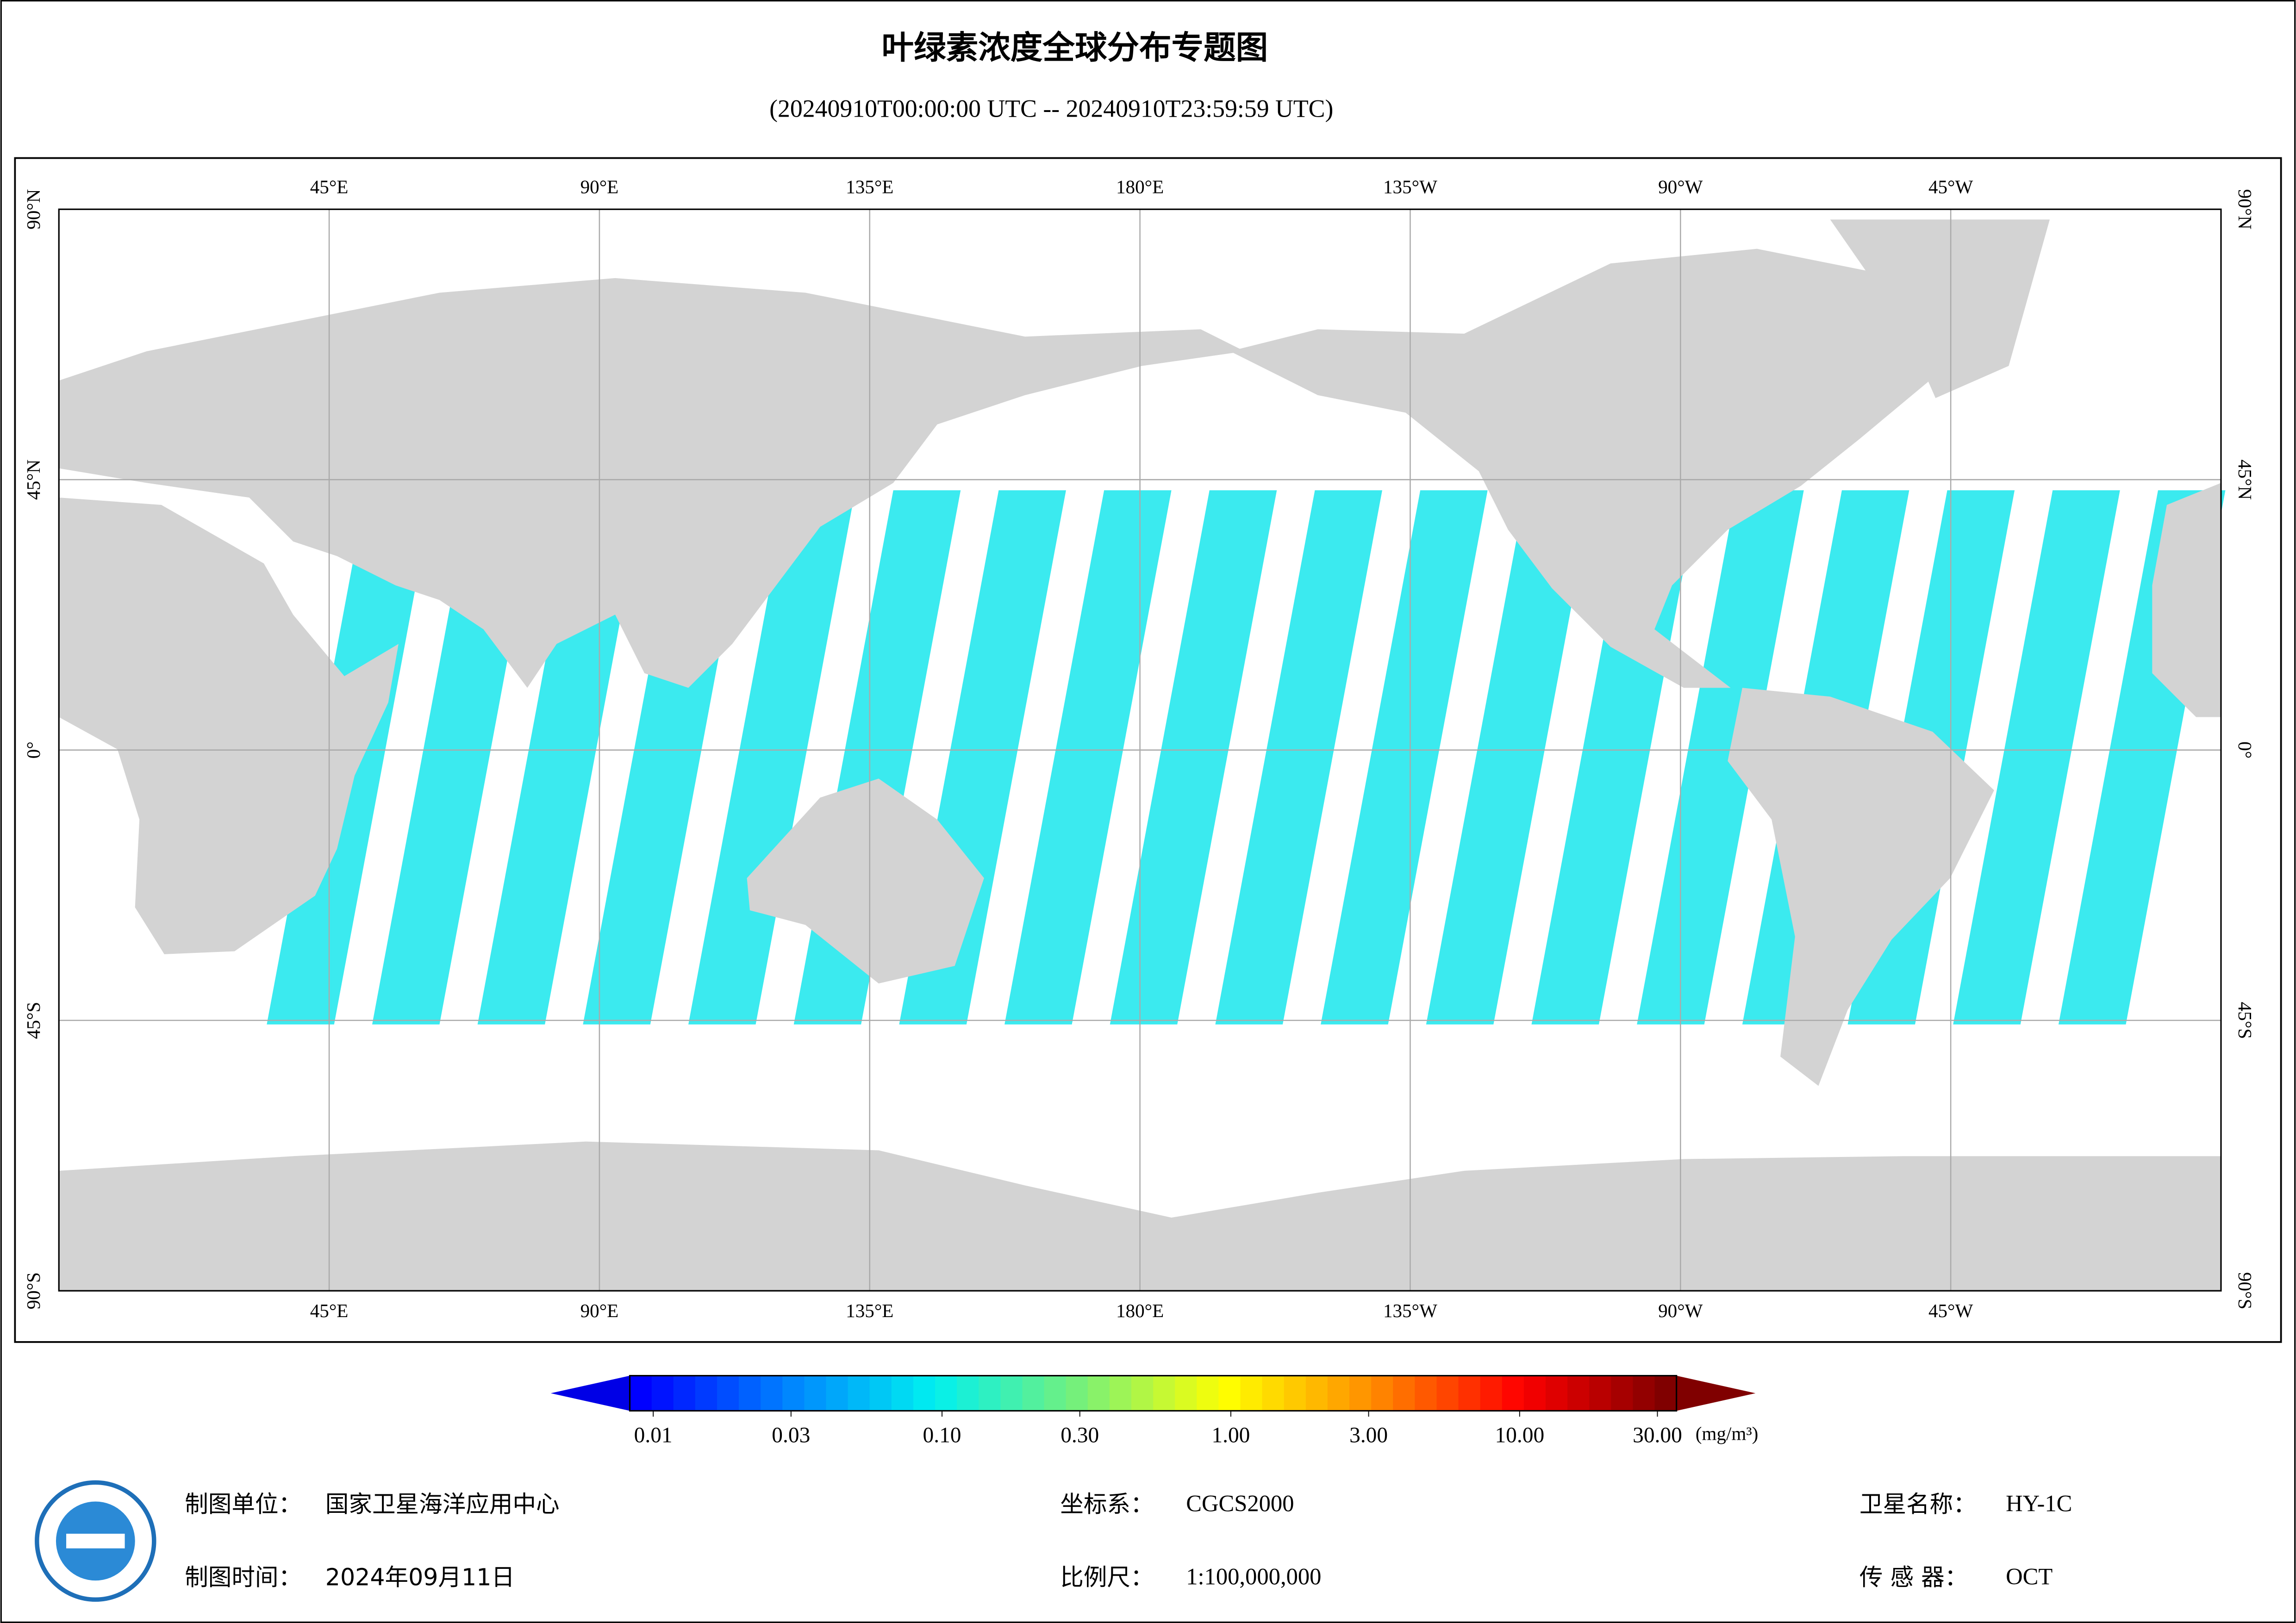 This screenshot has height=1623, width=2296. What do you see at coordinates (865, 881) in the screenshot?
I see `australia` at bounding box center [865, 881].